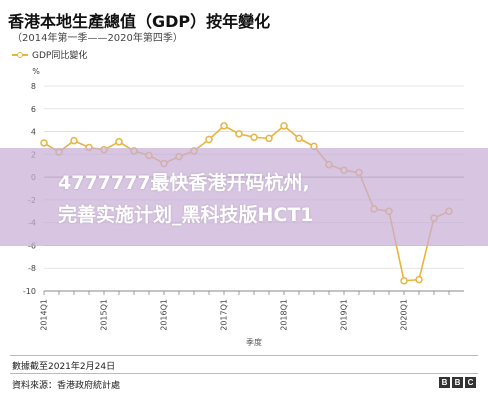  Describe the element at coordinates (36, 71) in the screenshot. I see `y-axis-unit-label: %` at that location.